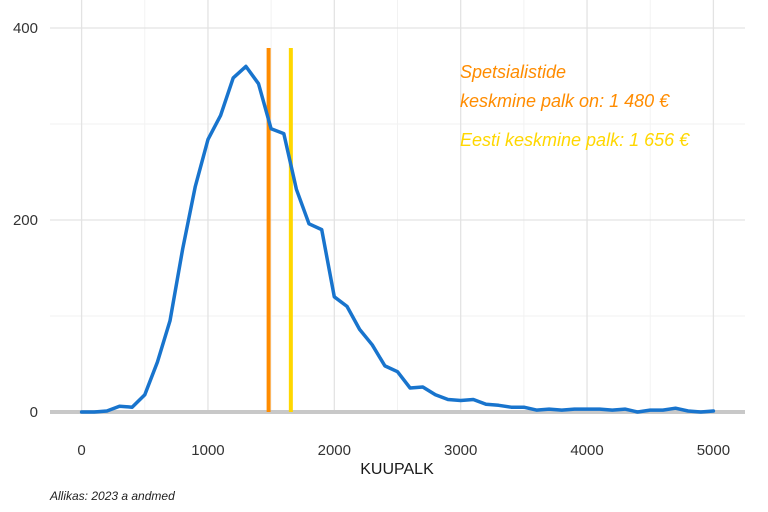 This screenshot has height=512, width=768. What do you see at coordinates (25, 28) in the screenshot?
I see `y-tick-label: 400` at bounding box center [25, 28].